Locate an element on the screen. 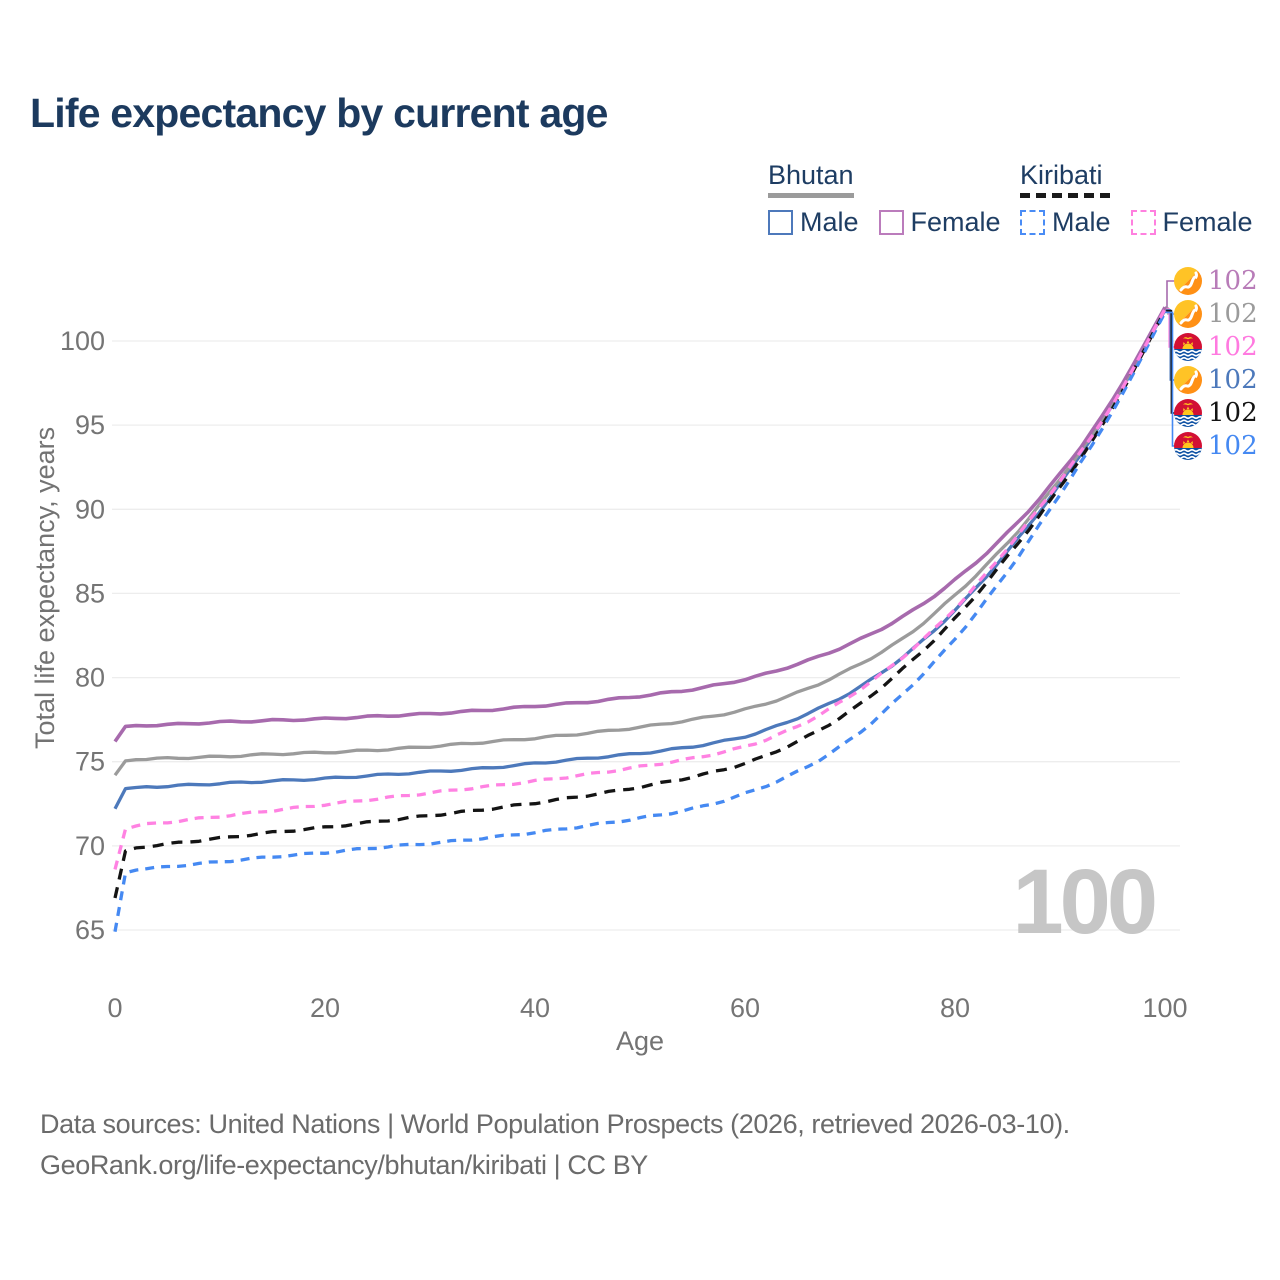  legend-item-bhutan-male: Male is located at coordinates (813, 222).